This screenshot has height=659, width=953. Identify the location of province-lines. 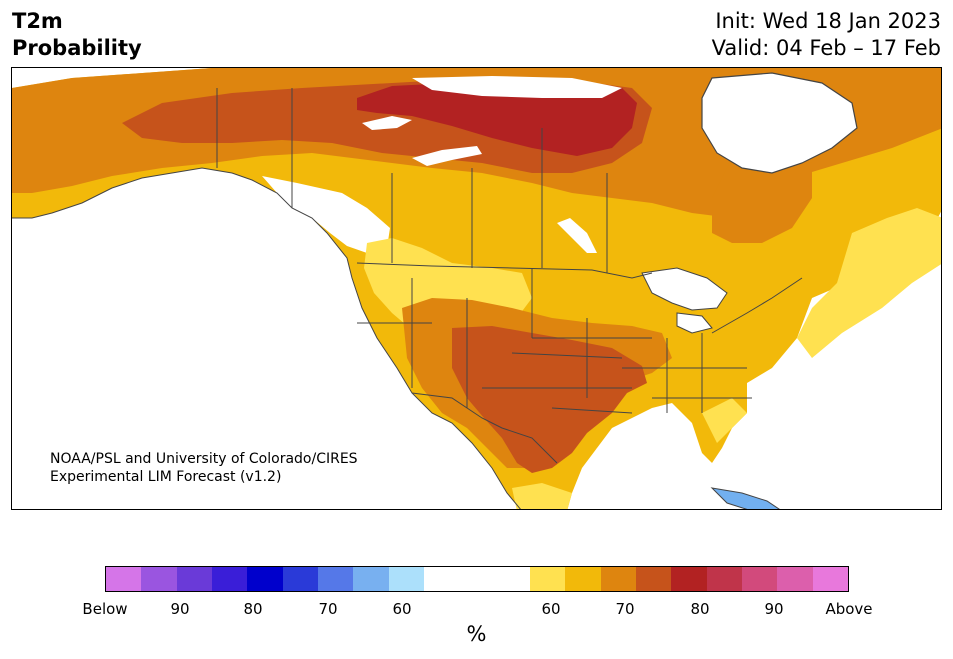
(412, 180).